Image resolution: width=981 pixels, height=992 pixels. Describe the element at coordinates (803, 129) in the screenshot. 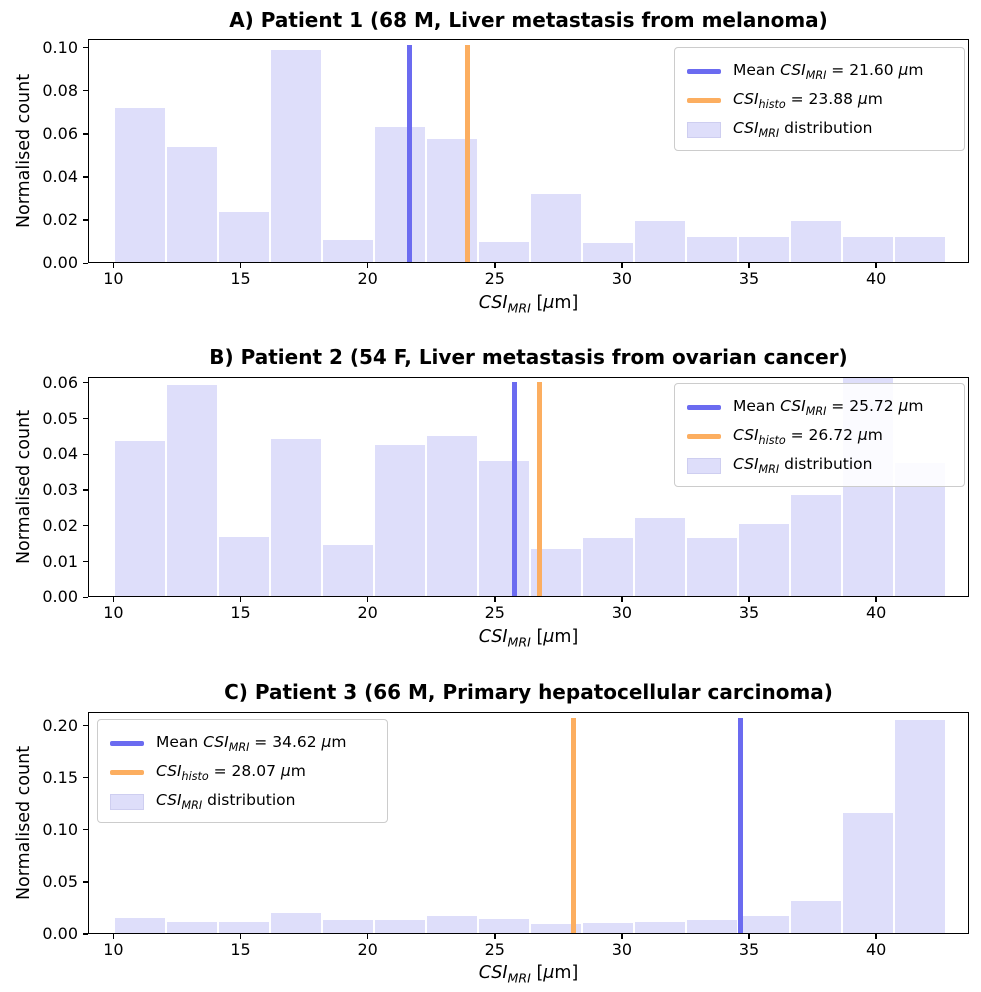

I see `legend-label: CSIMRI distribution` at that location.